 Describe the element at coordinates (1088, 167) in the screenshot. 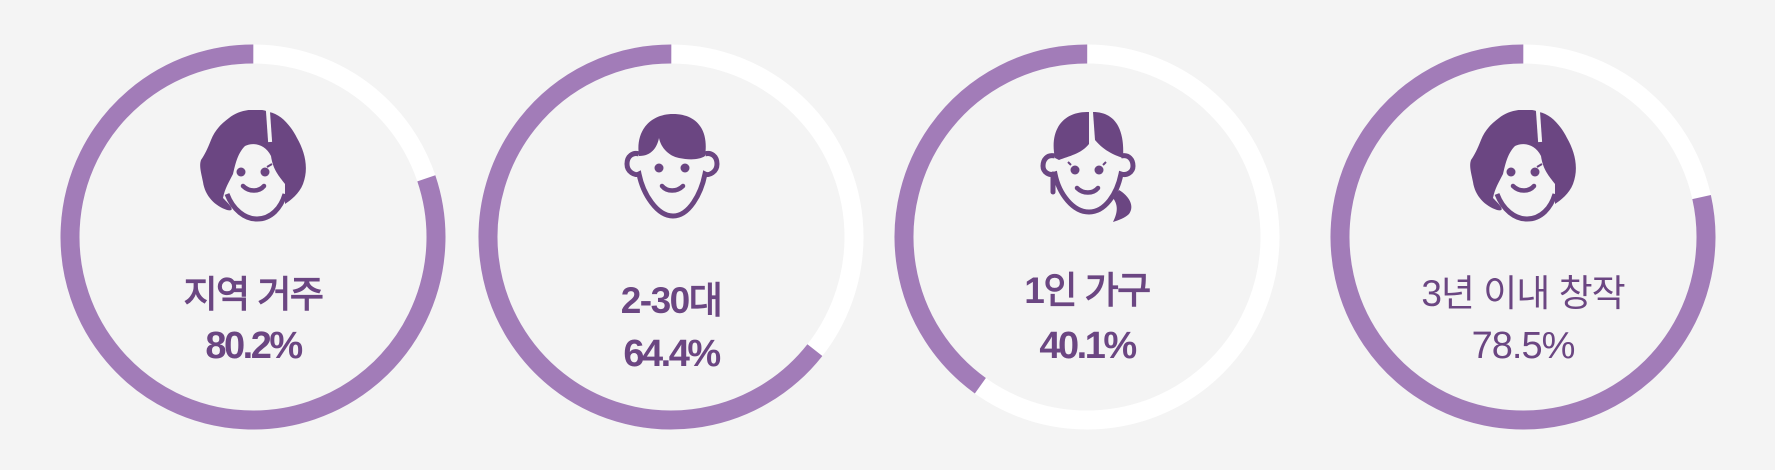

I see `woman-ponytail-icon` at that location.